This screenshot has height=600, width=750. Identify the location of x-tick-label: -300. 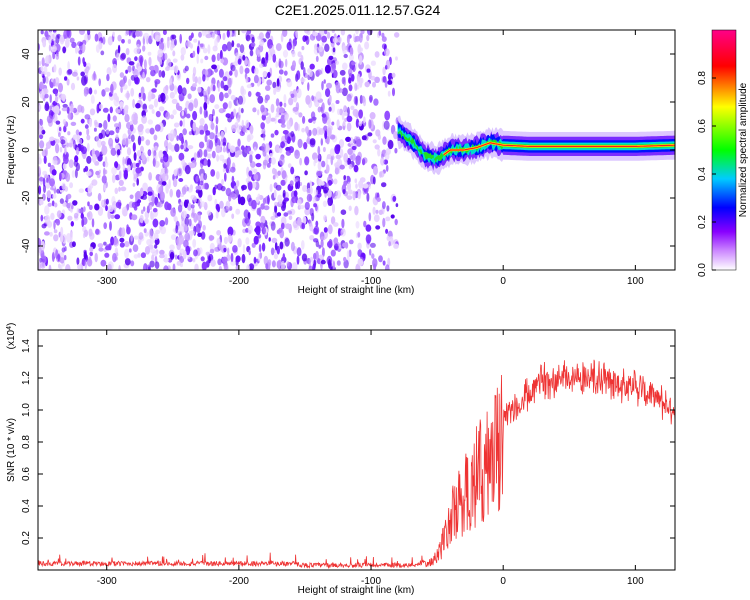
(107, 281).